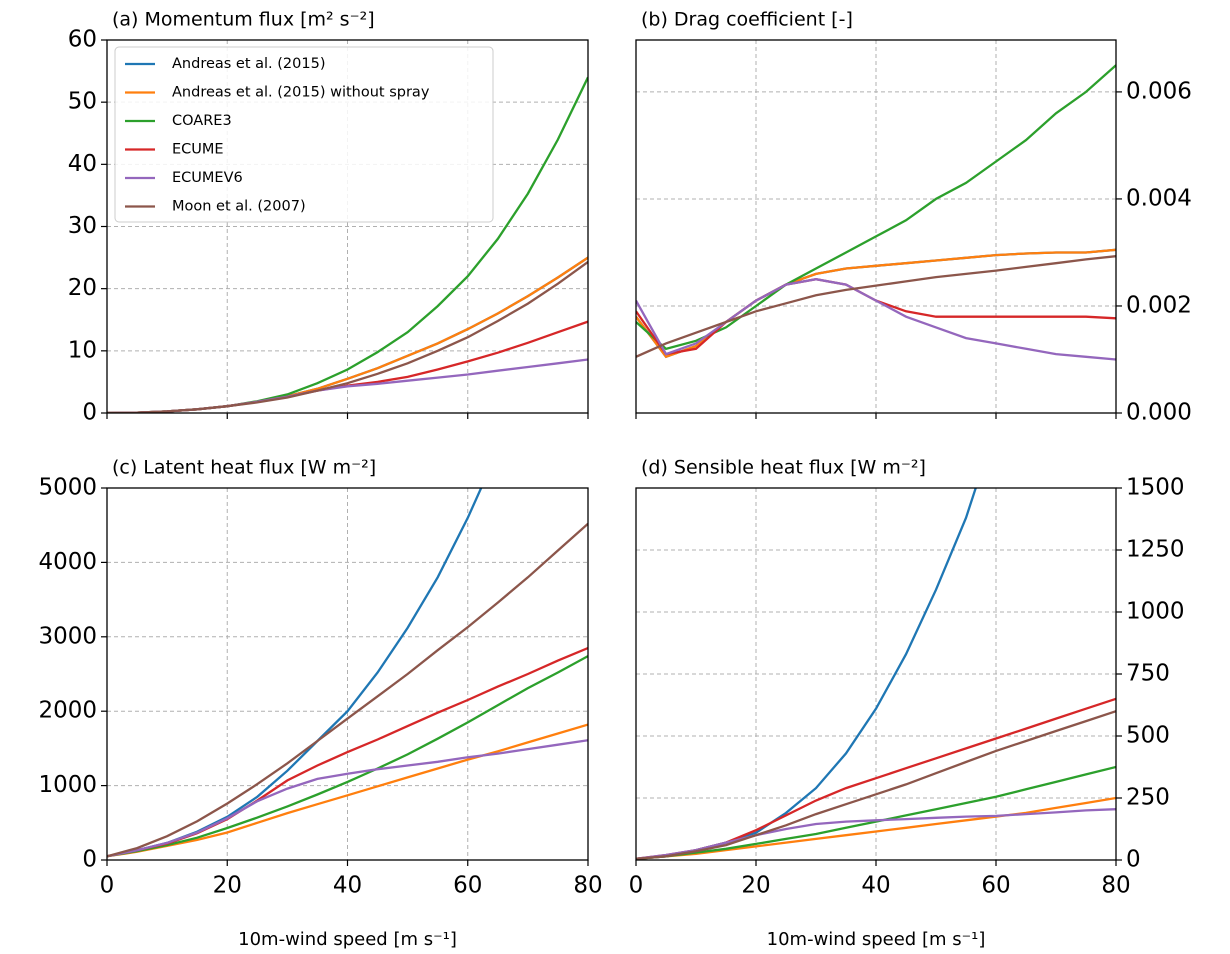  I want to click on y-tick-label: 0.000, so click(1159, 413).